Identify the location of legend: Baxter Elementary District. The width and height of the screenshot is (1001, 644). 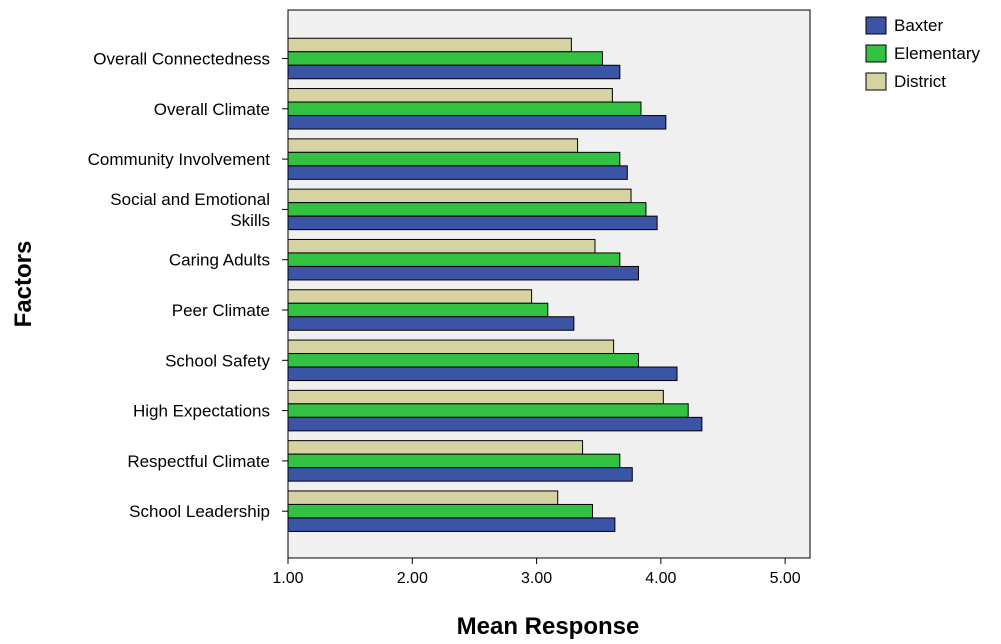
(922, 53).